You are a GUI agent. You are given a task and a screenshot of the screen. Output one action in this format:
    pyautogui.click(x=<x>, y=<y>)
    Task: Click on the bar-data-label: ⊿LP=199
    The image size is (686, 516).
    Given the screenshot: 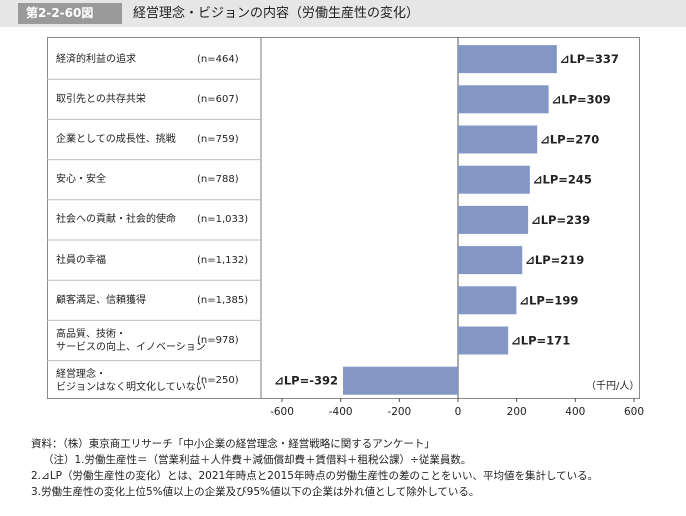 What is the action you would take?
    pyautogui.click(x=548, y=300)
    